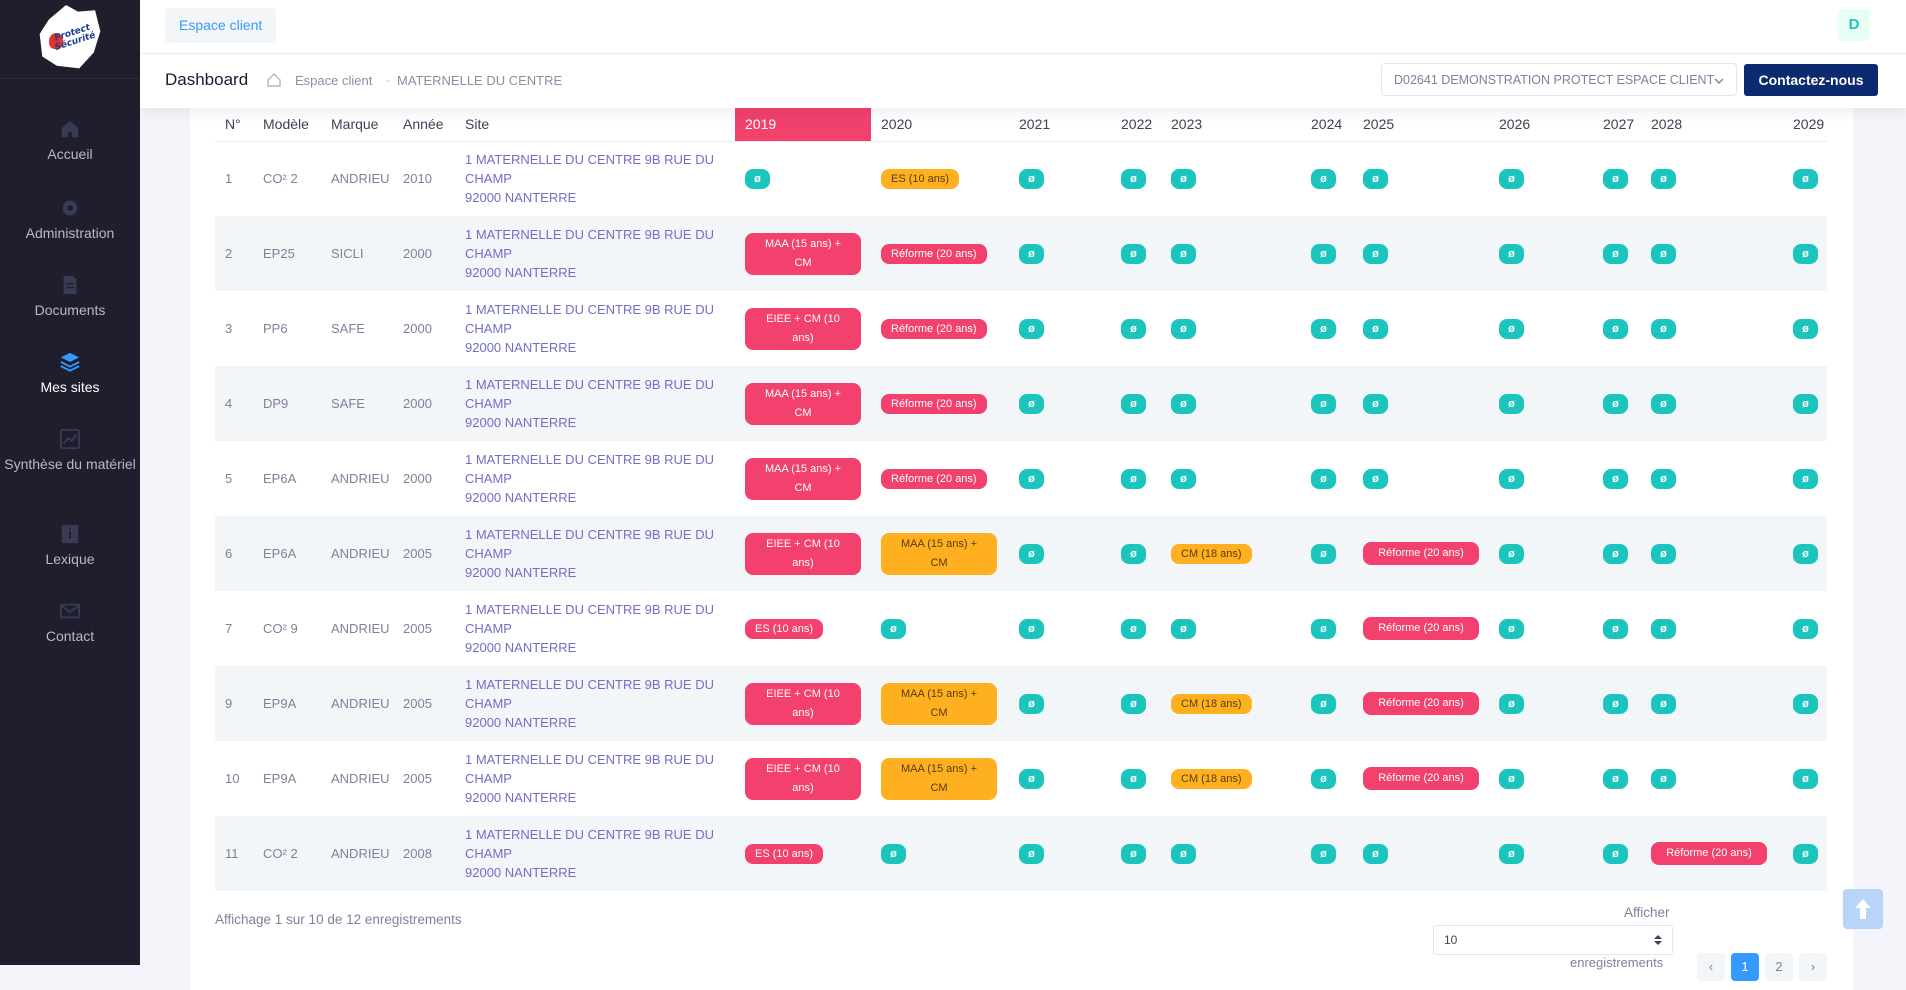 Image resolution: width=1906 pixels, height=990 pixels. I want to click on col-header: 2023, so click(1231, 125).